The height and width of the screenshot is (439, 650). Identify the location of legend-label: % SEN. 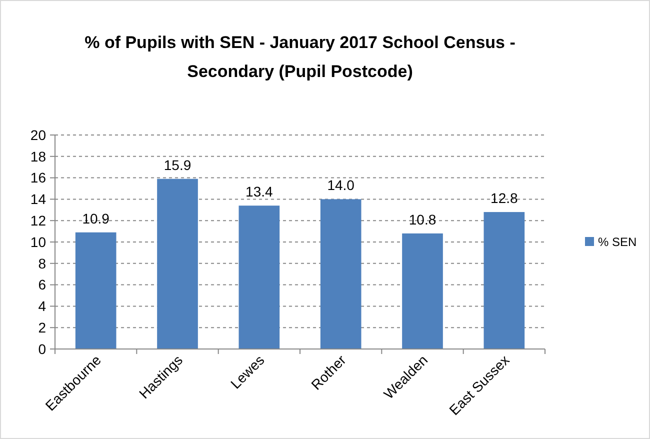
(617, 242).